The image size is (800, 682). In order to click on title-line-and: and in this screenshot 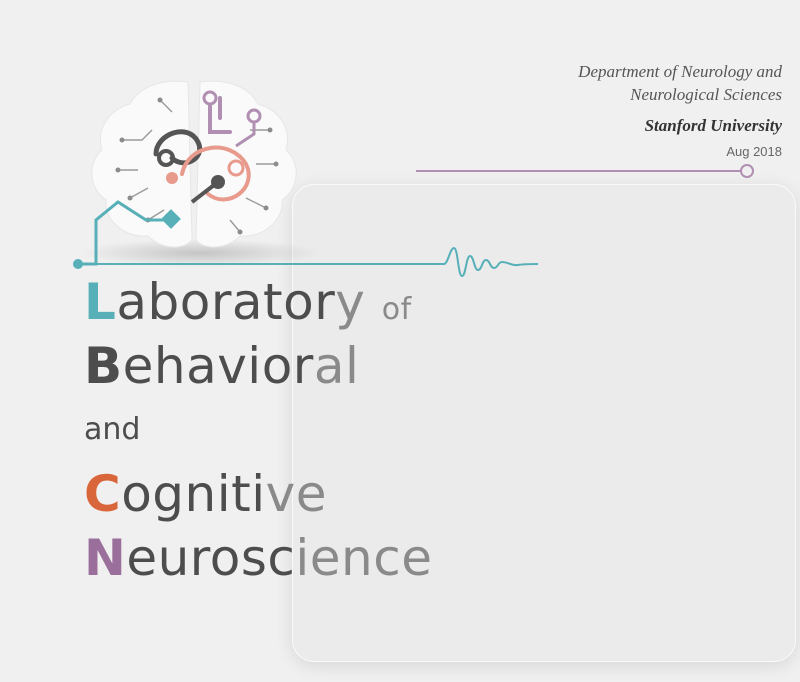, I will do `click(112, 429)`.